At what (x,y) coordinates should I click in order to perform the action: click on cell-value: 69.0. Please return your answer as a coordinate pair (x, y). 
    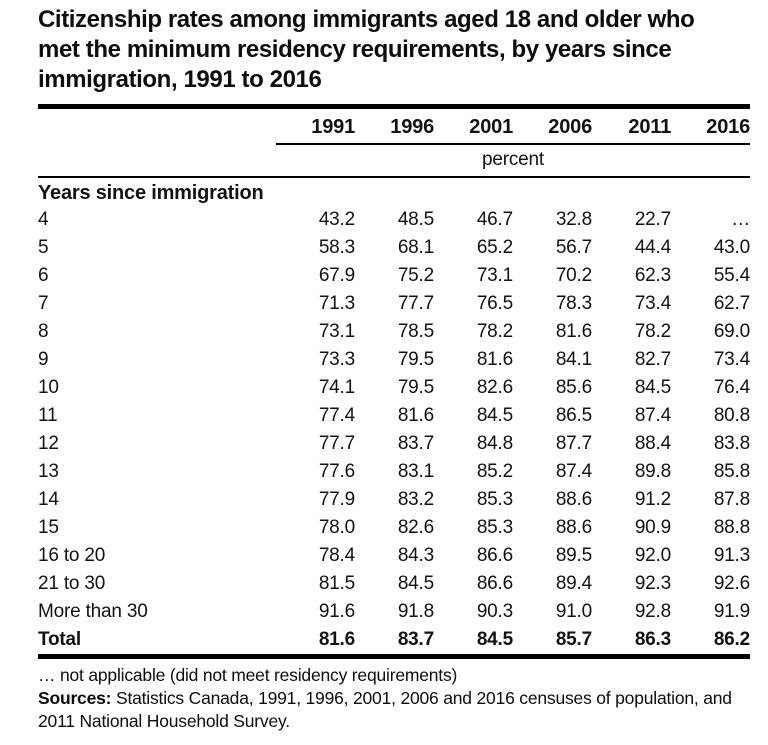
    Looking at the image, I should click on (731, 331).